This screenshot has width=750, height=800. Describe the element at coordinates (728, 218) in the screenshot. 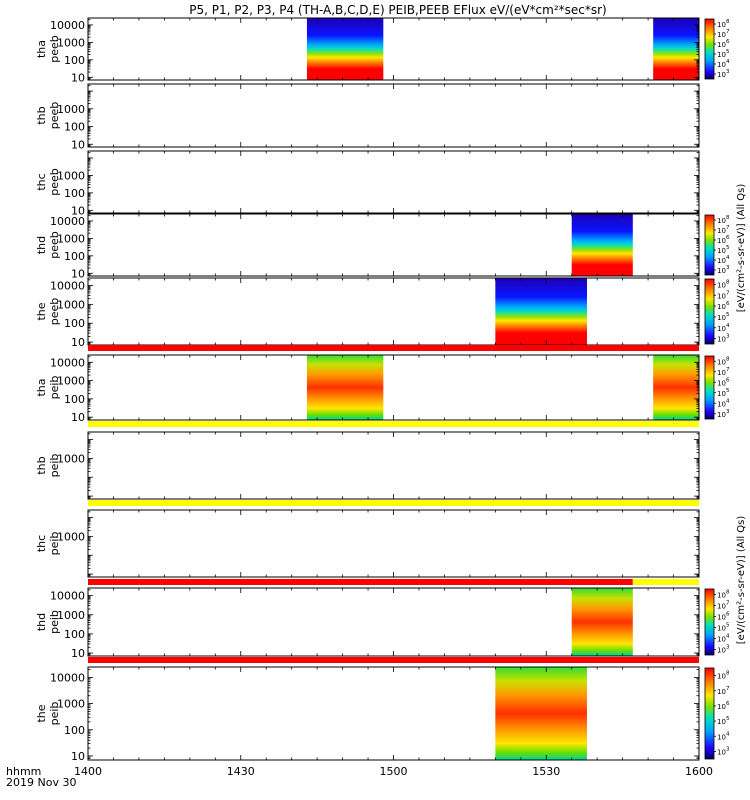

I see `colorbar-tick-exponent: 8` at that location.